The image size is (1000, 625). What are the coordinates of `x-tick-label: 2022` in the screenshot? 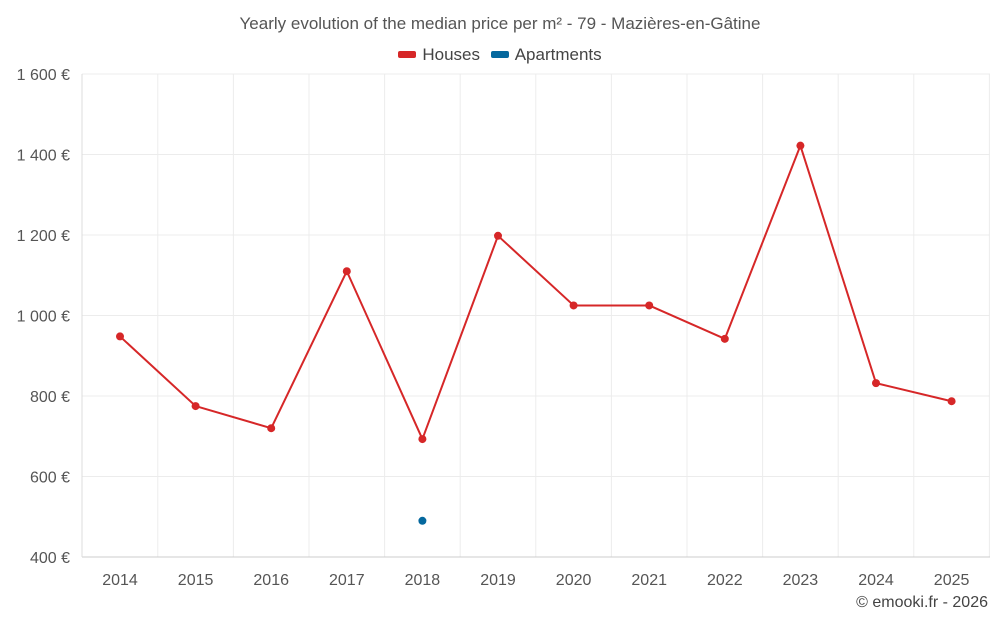 It's located at (725, 580).